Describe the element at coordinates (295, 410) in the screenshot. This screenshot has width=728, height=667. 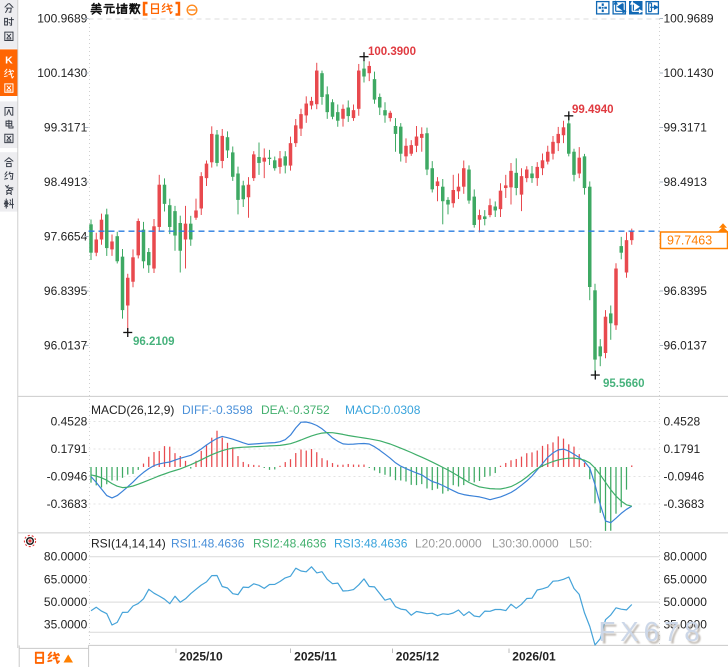
I see `svg-text: DEA:-0.3752` at that location.